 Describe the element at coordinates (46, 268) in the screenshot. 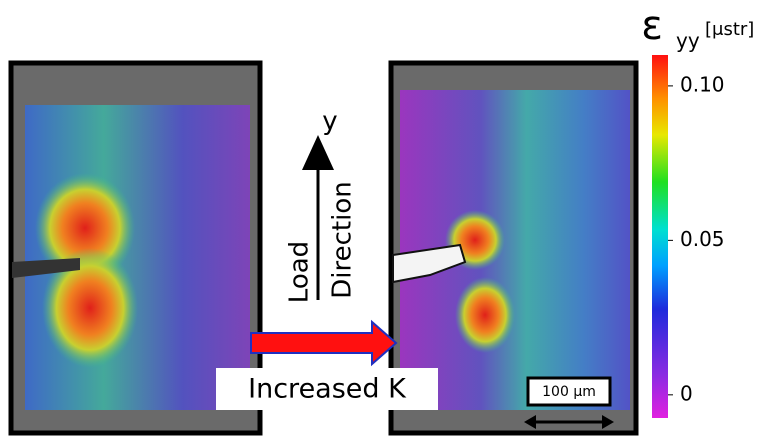

I see `notch` at that location.